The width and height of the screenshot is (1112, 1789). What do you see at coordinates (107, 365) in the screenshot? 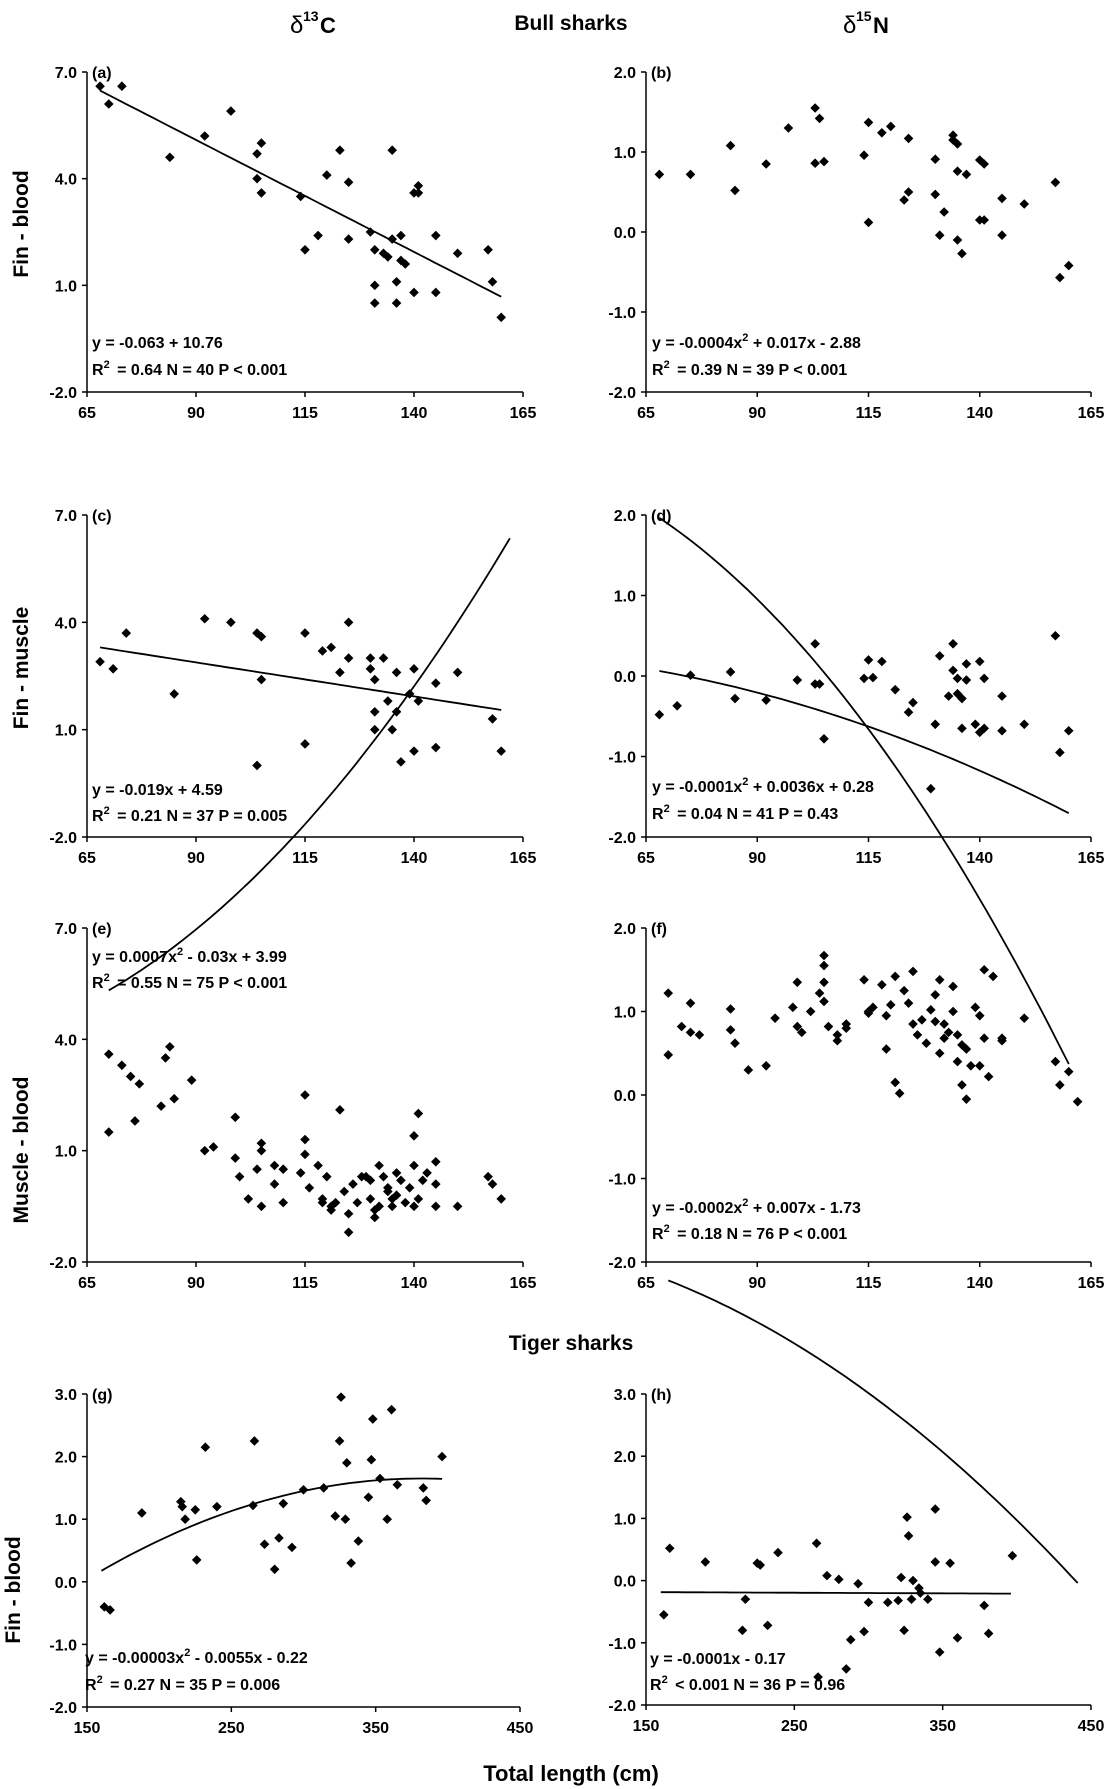
I see `r2-exponent: 2` at bounding box center [107, 365].